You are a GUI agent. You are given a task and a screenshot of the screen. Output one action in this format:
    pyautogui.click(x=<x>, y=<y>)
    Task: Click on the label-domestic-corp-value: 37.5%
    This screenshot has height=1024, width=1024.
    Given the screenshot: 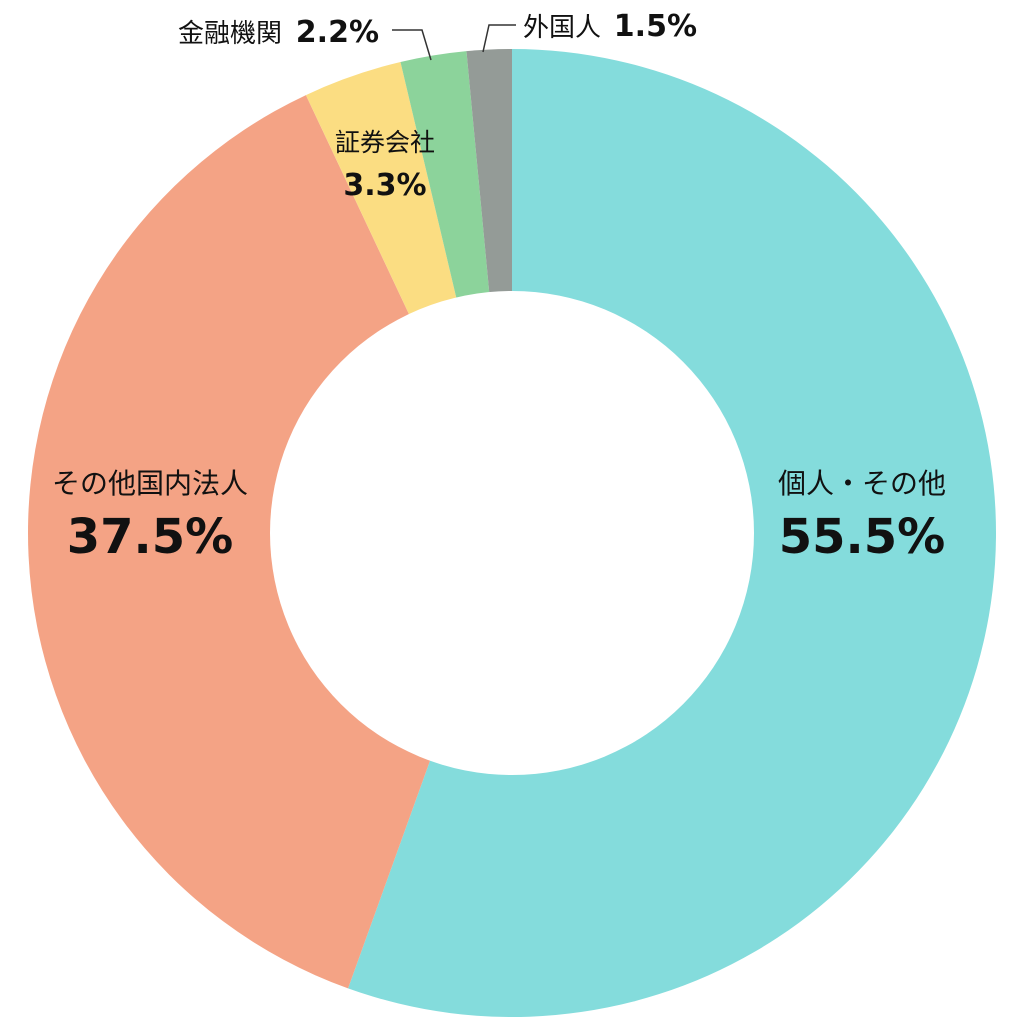 What is the action you would take?
    pyautogui.click(x=150, y=537)
    